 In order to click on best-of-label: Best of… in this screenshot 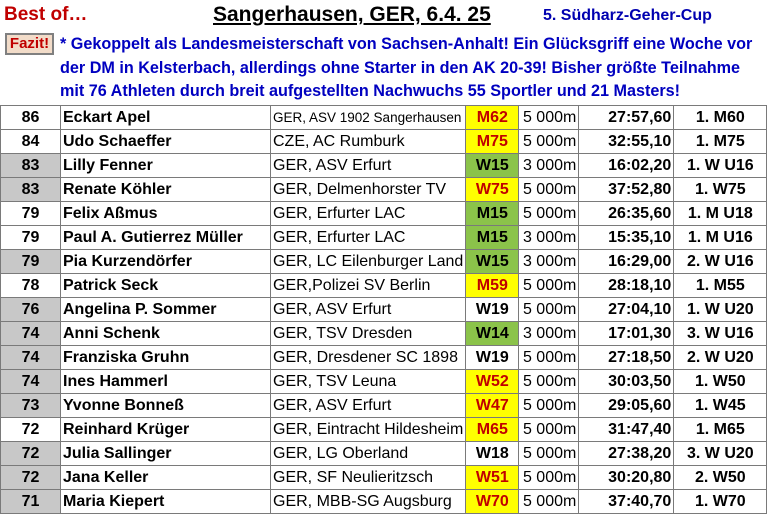, I will do `click(46, 14)`.